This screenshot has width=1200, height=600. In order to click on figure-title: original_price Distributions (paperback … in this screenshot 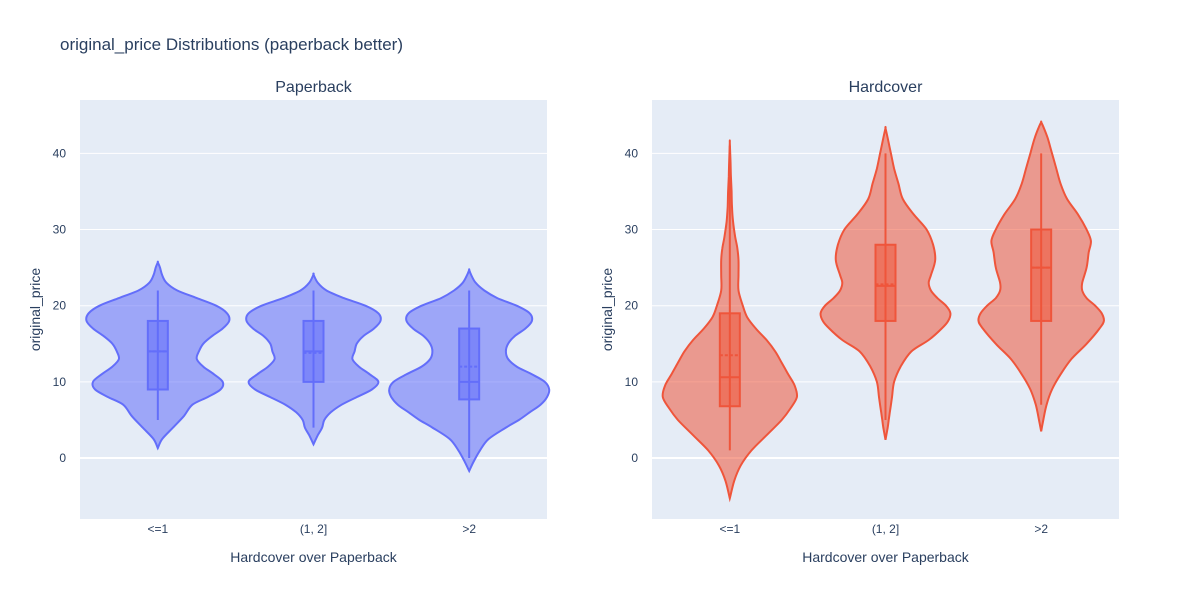, I will do `click(231, 44)`.